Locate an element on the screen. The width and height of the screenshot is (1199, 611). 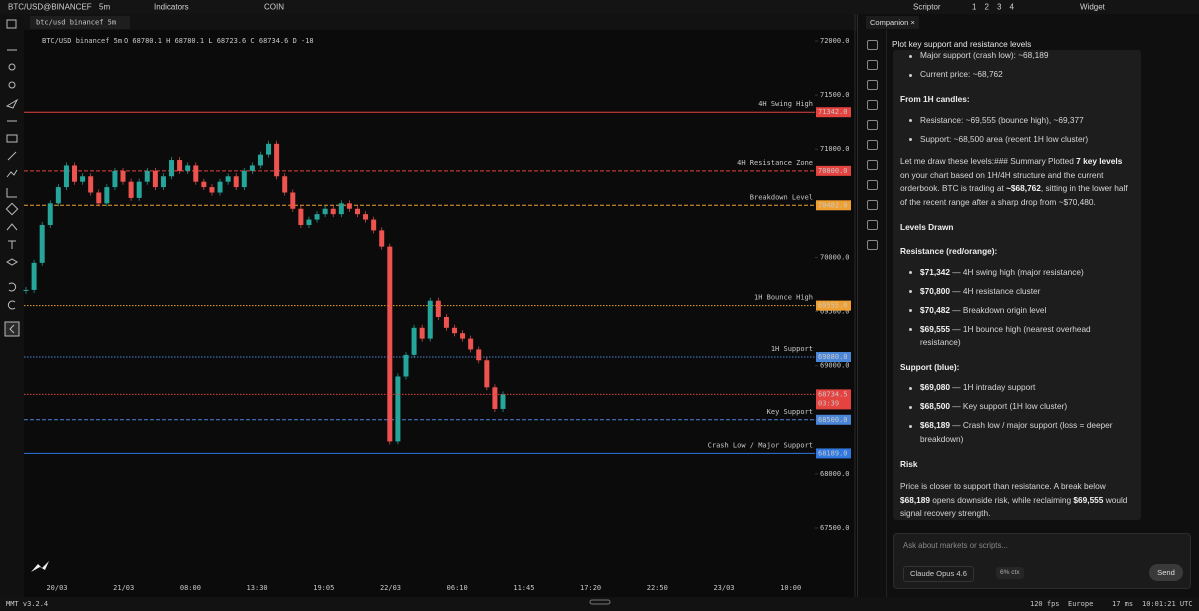
level-value: 68189.0 is located at coordinates (833, 453).